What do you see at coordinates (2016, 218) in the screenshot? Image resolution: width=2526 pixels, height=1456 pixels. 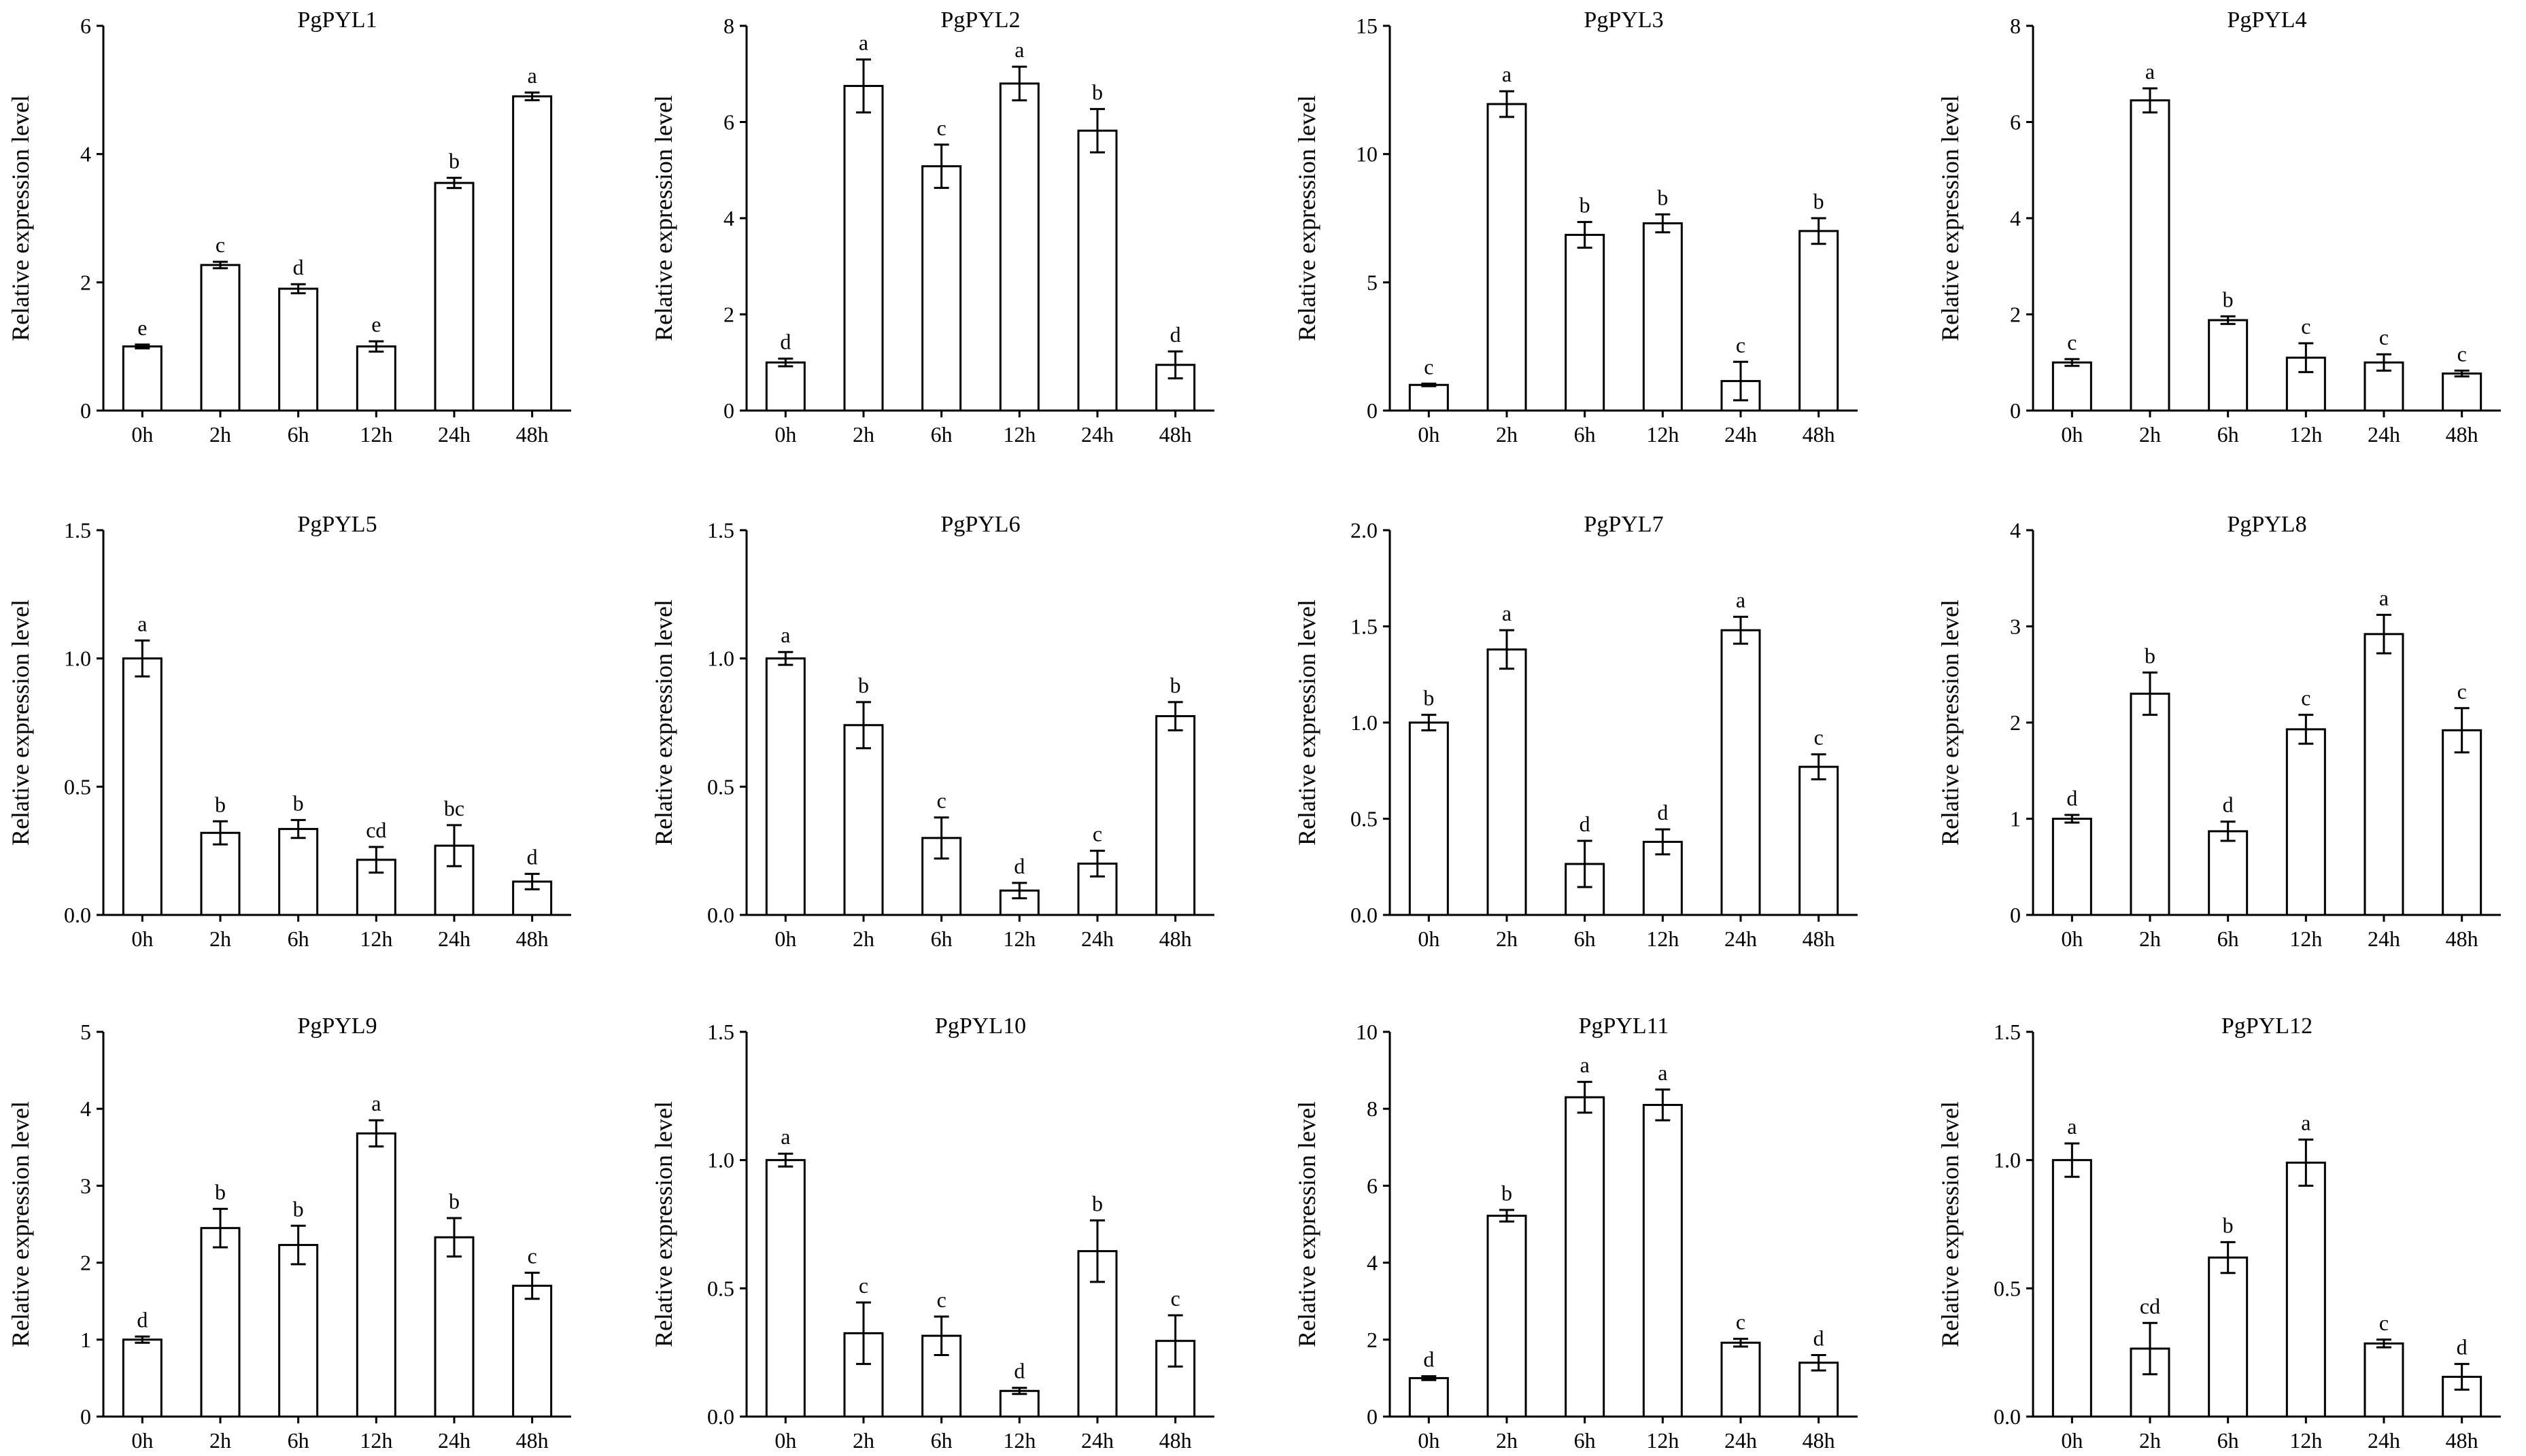 I see `y-tick-label: 4` at bounding box center [2016, 218].